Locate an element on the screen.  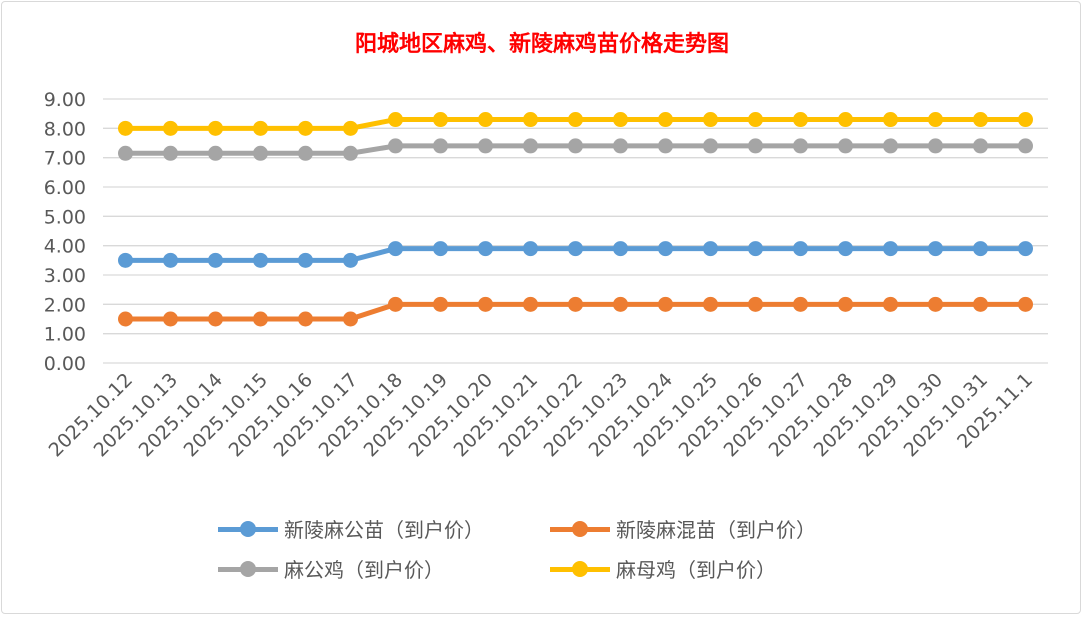
legend-label: 麻公鸡（到户价） is located at coordinates (364, 570).